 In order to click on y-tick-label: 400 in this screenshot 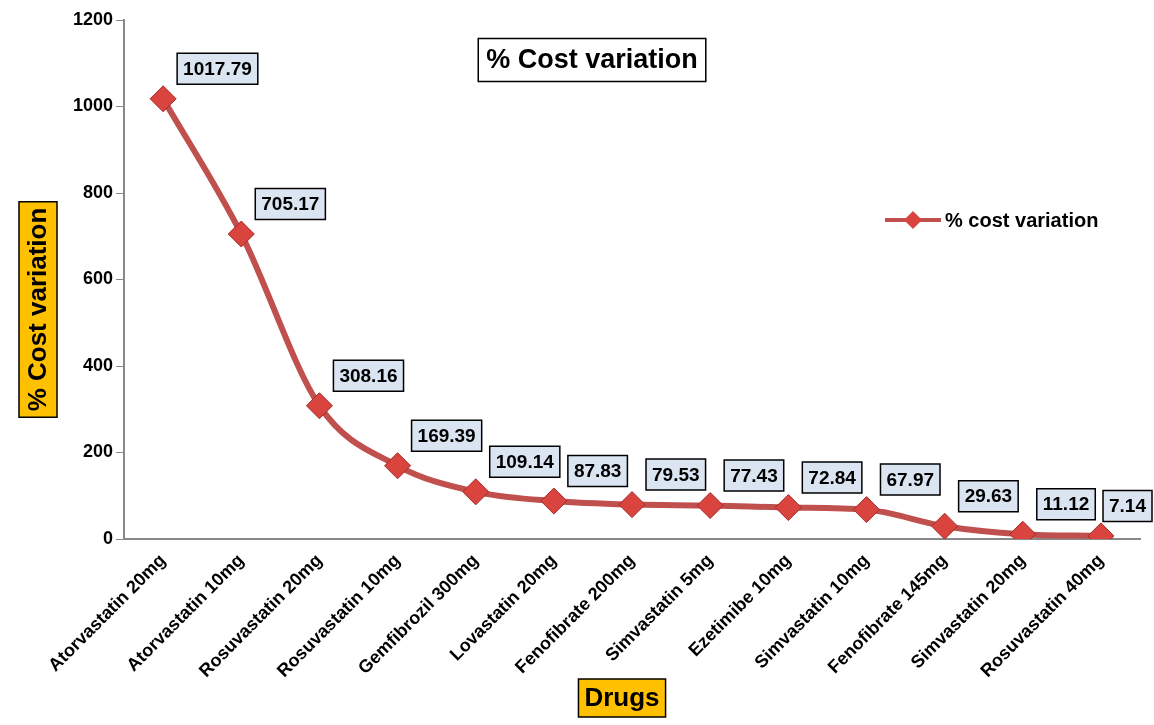, I will do `click(98, 364)`.